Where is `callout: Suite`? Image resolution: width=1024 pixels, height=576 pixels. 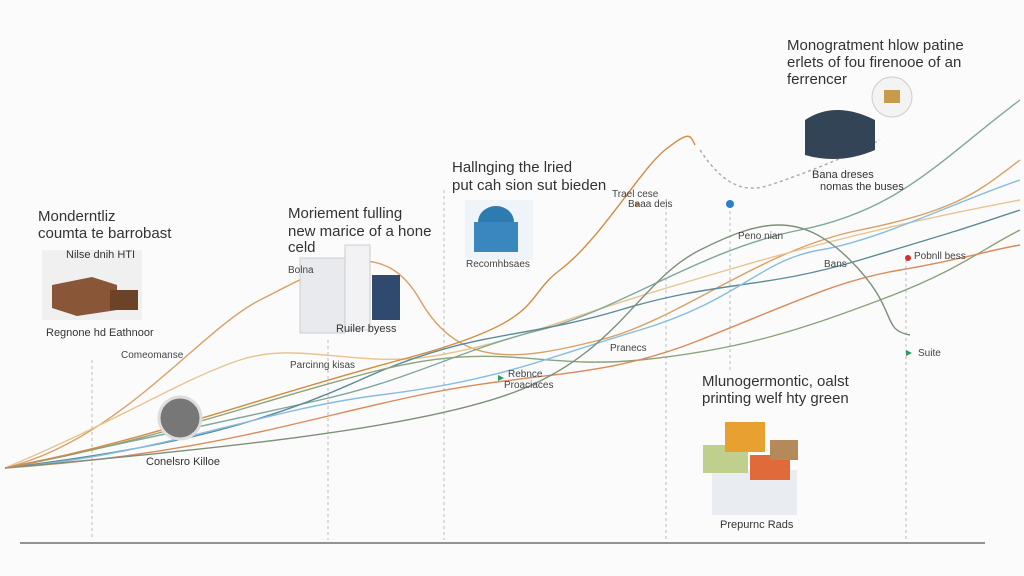
callout: Suite is located at coordinates (929, 353).